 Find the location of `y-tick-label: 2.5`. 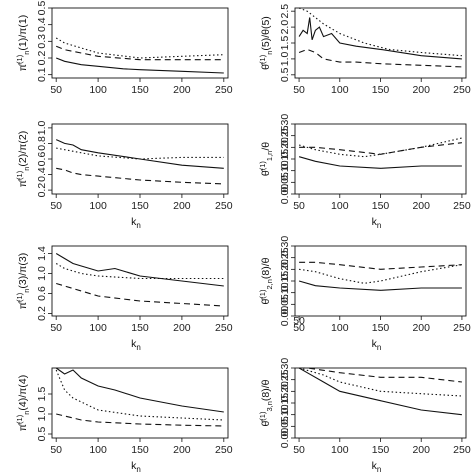

y-tick-label: 2.5 is located at coordinates (285, 11).